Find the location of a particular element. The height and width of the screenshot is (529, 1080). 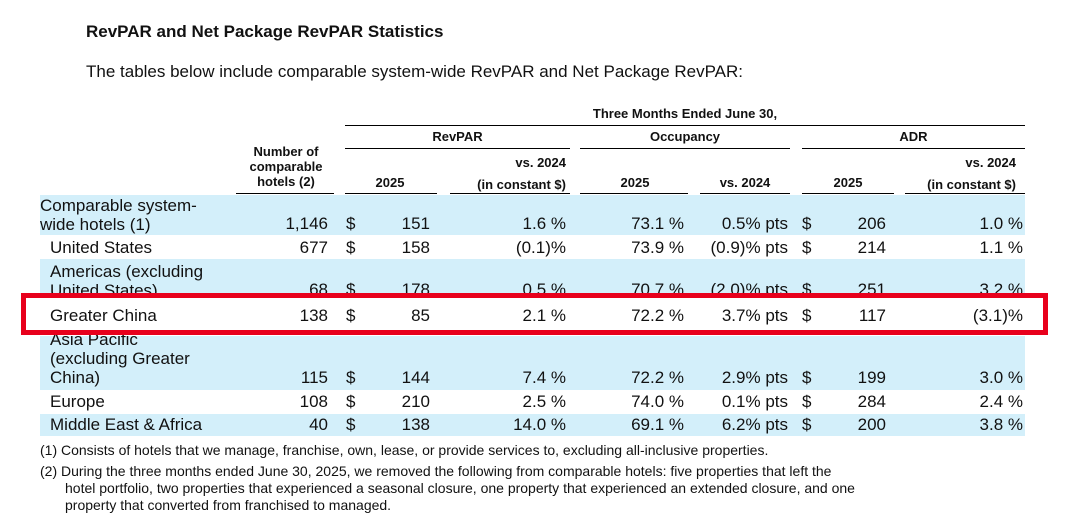

adr-rule is located at coordinates (913, 148).